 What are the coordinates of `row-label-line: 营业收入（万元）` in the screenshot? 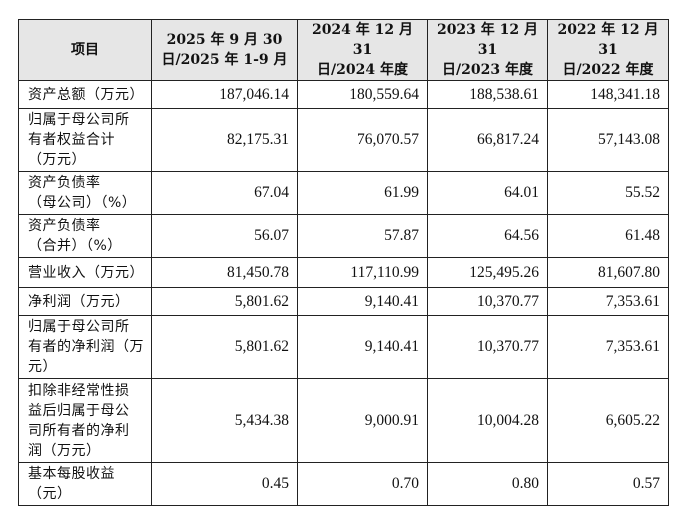 It's located at (86, 272).